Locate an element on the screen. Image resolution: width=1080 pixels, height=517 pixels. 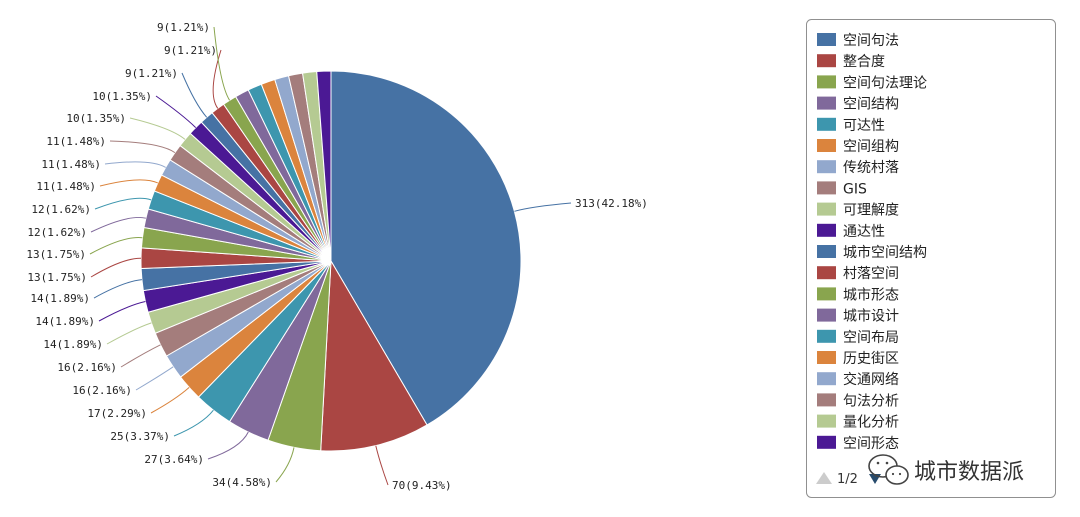
pie-data-label: 17(2.29%) is located at coordinates (117, 413).